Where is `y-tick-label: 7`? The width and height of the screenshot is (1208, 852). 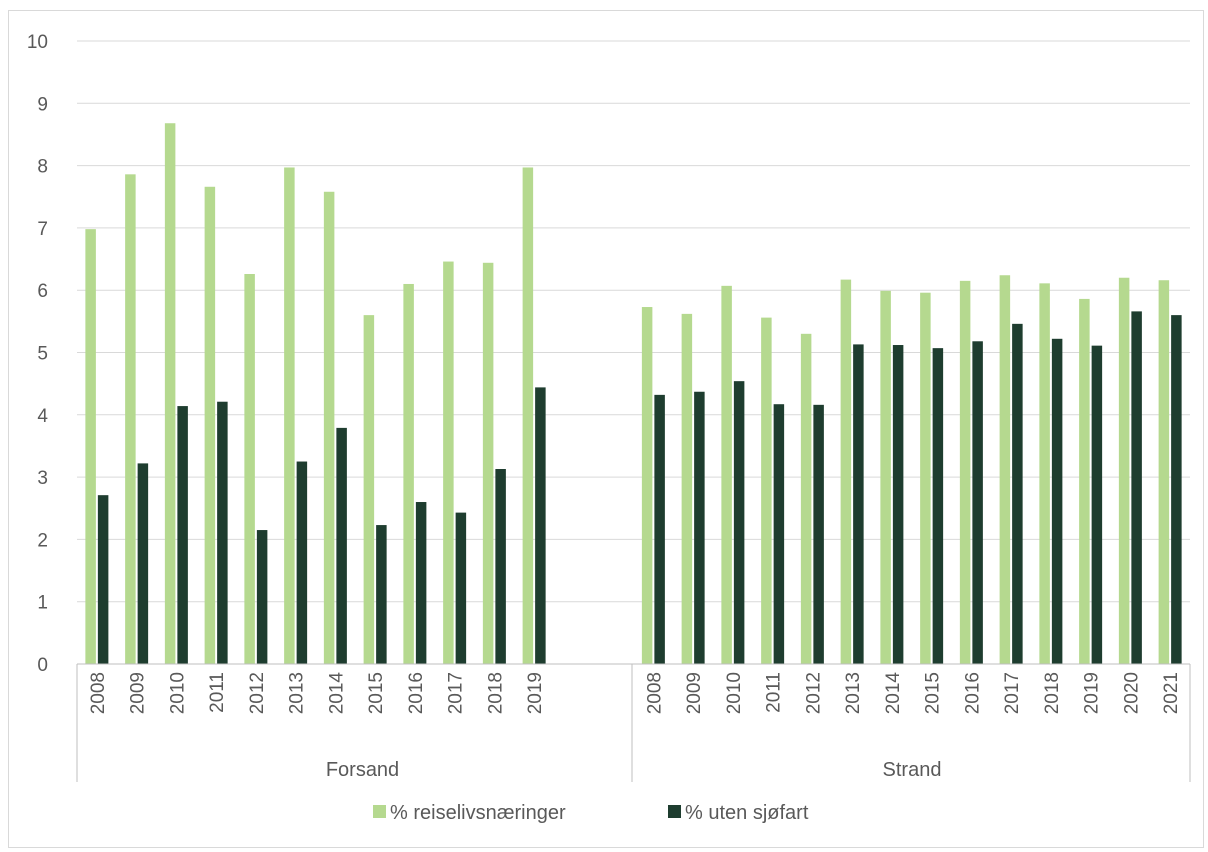 y-tick-label: 7 is located at coordinates (42, 229).